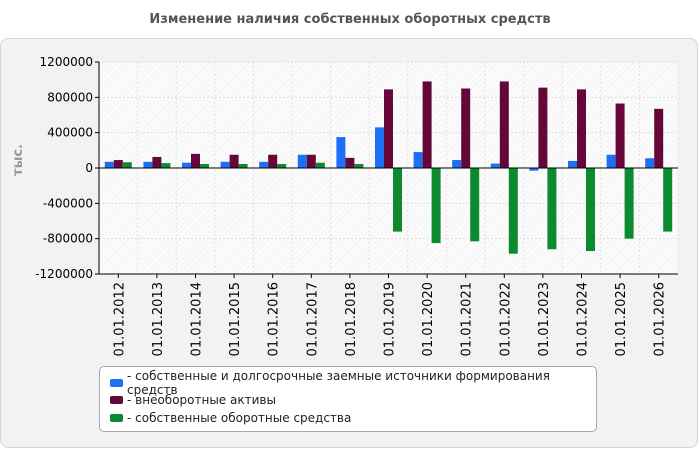 Image resolution: width=700 pixels, height=450 pixels. What do you see at coordinates (390, 319) in the screenshot?
I see `x-tick-label: 01.01.2019` at bounding box center [390, 319].